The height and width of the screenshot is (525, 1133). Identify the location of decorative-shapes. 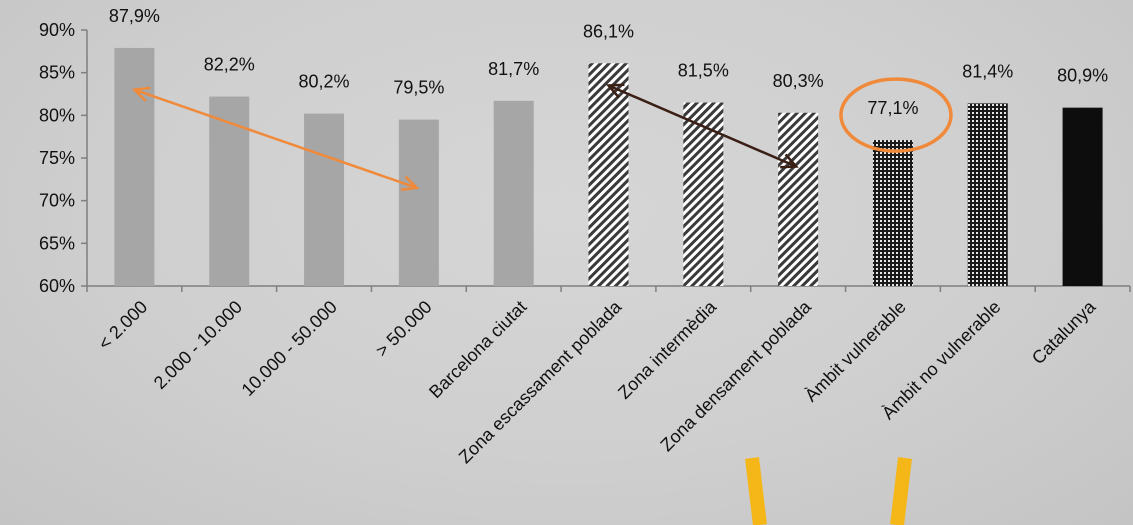
(828, 491).